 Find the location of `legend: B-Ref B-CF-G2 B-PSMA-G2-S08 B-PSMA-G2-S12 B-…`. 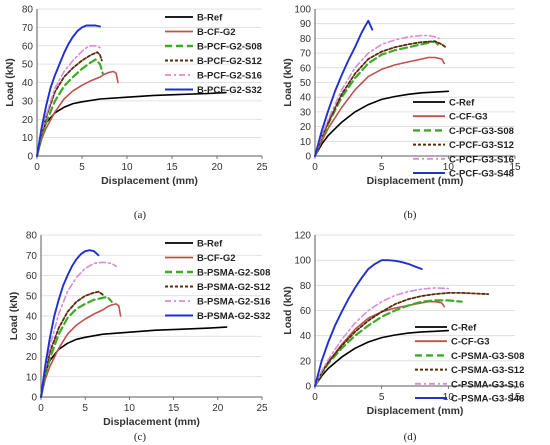

legend: B-Ref B-CF-G2 B-PSMA-G2-S08 B-PSMA-G2-S12 B-… is located at coordinates (217, 280).